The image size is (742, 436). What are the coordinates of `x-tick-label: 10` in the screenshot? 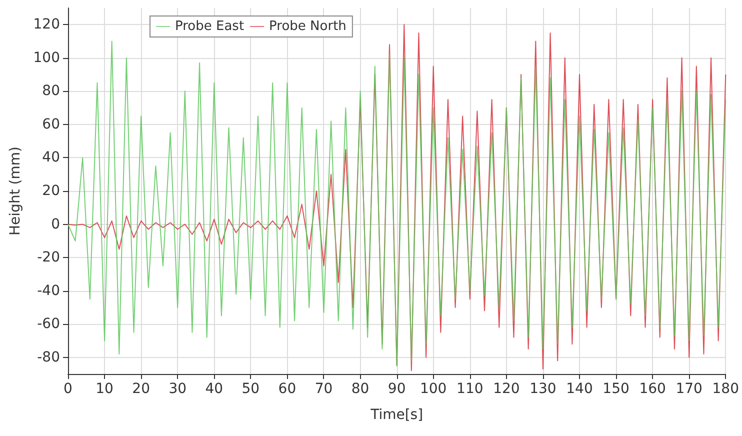 It's located at (105, 389).